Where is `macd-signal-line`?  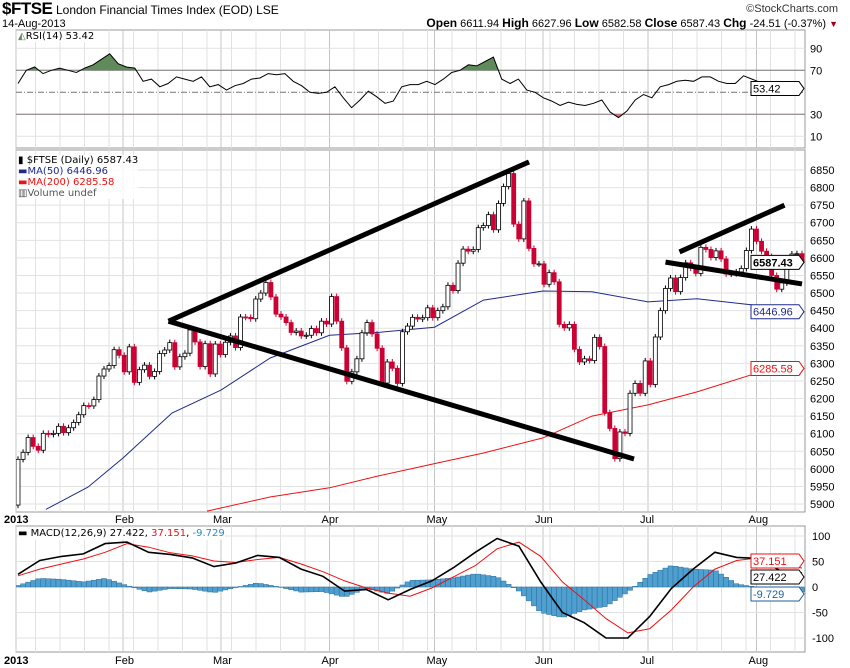
macd-signal-line is located at coordinates (410, 587).